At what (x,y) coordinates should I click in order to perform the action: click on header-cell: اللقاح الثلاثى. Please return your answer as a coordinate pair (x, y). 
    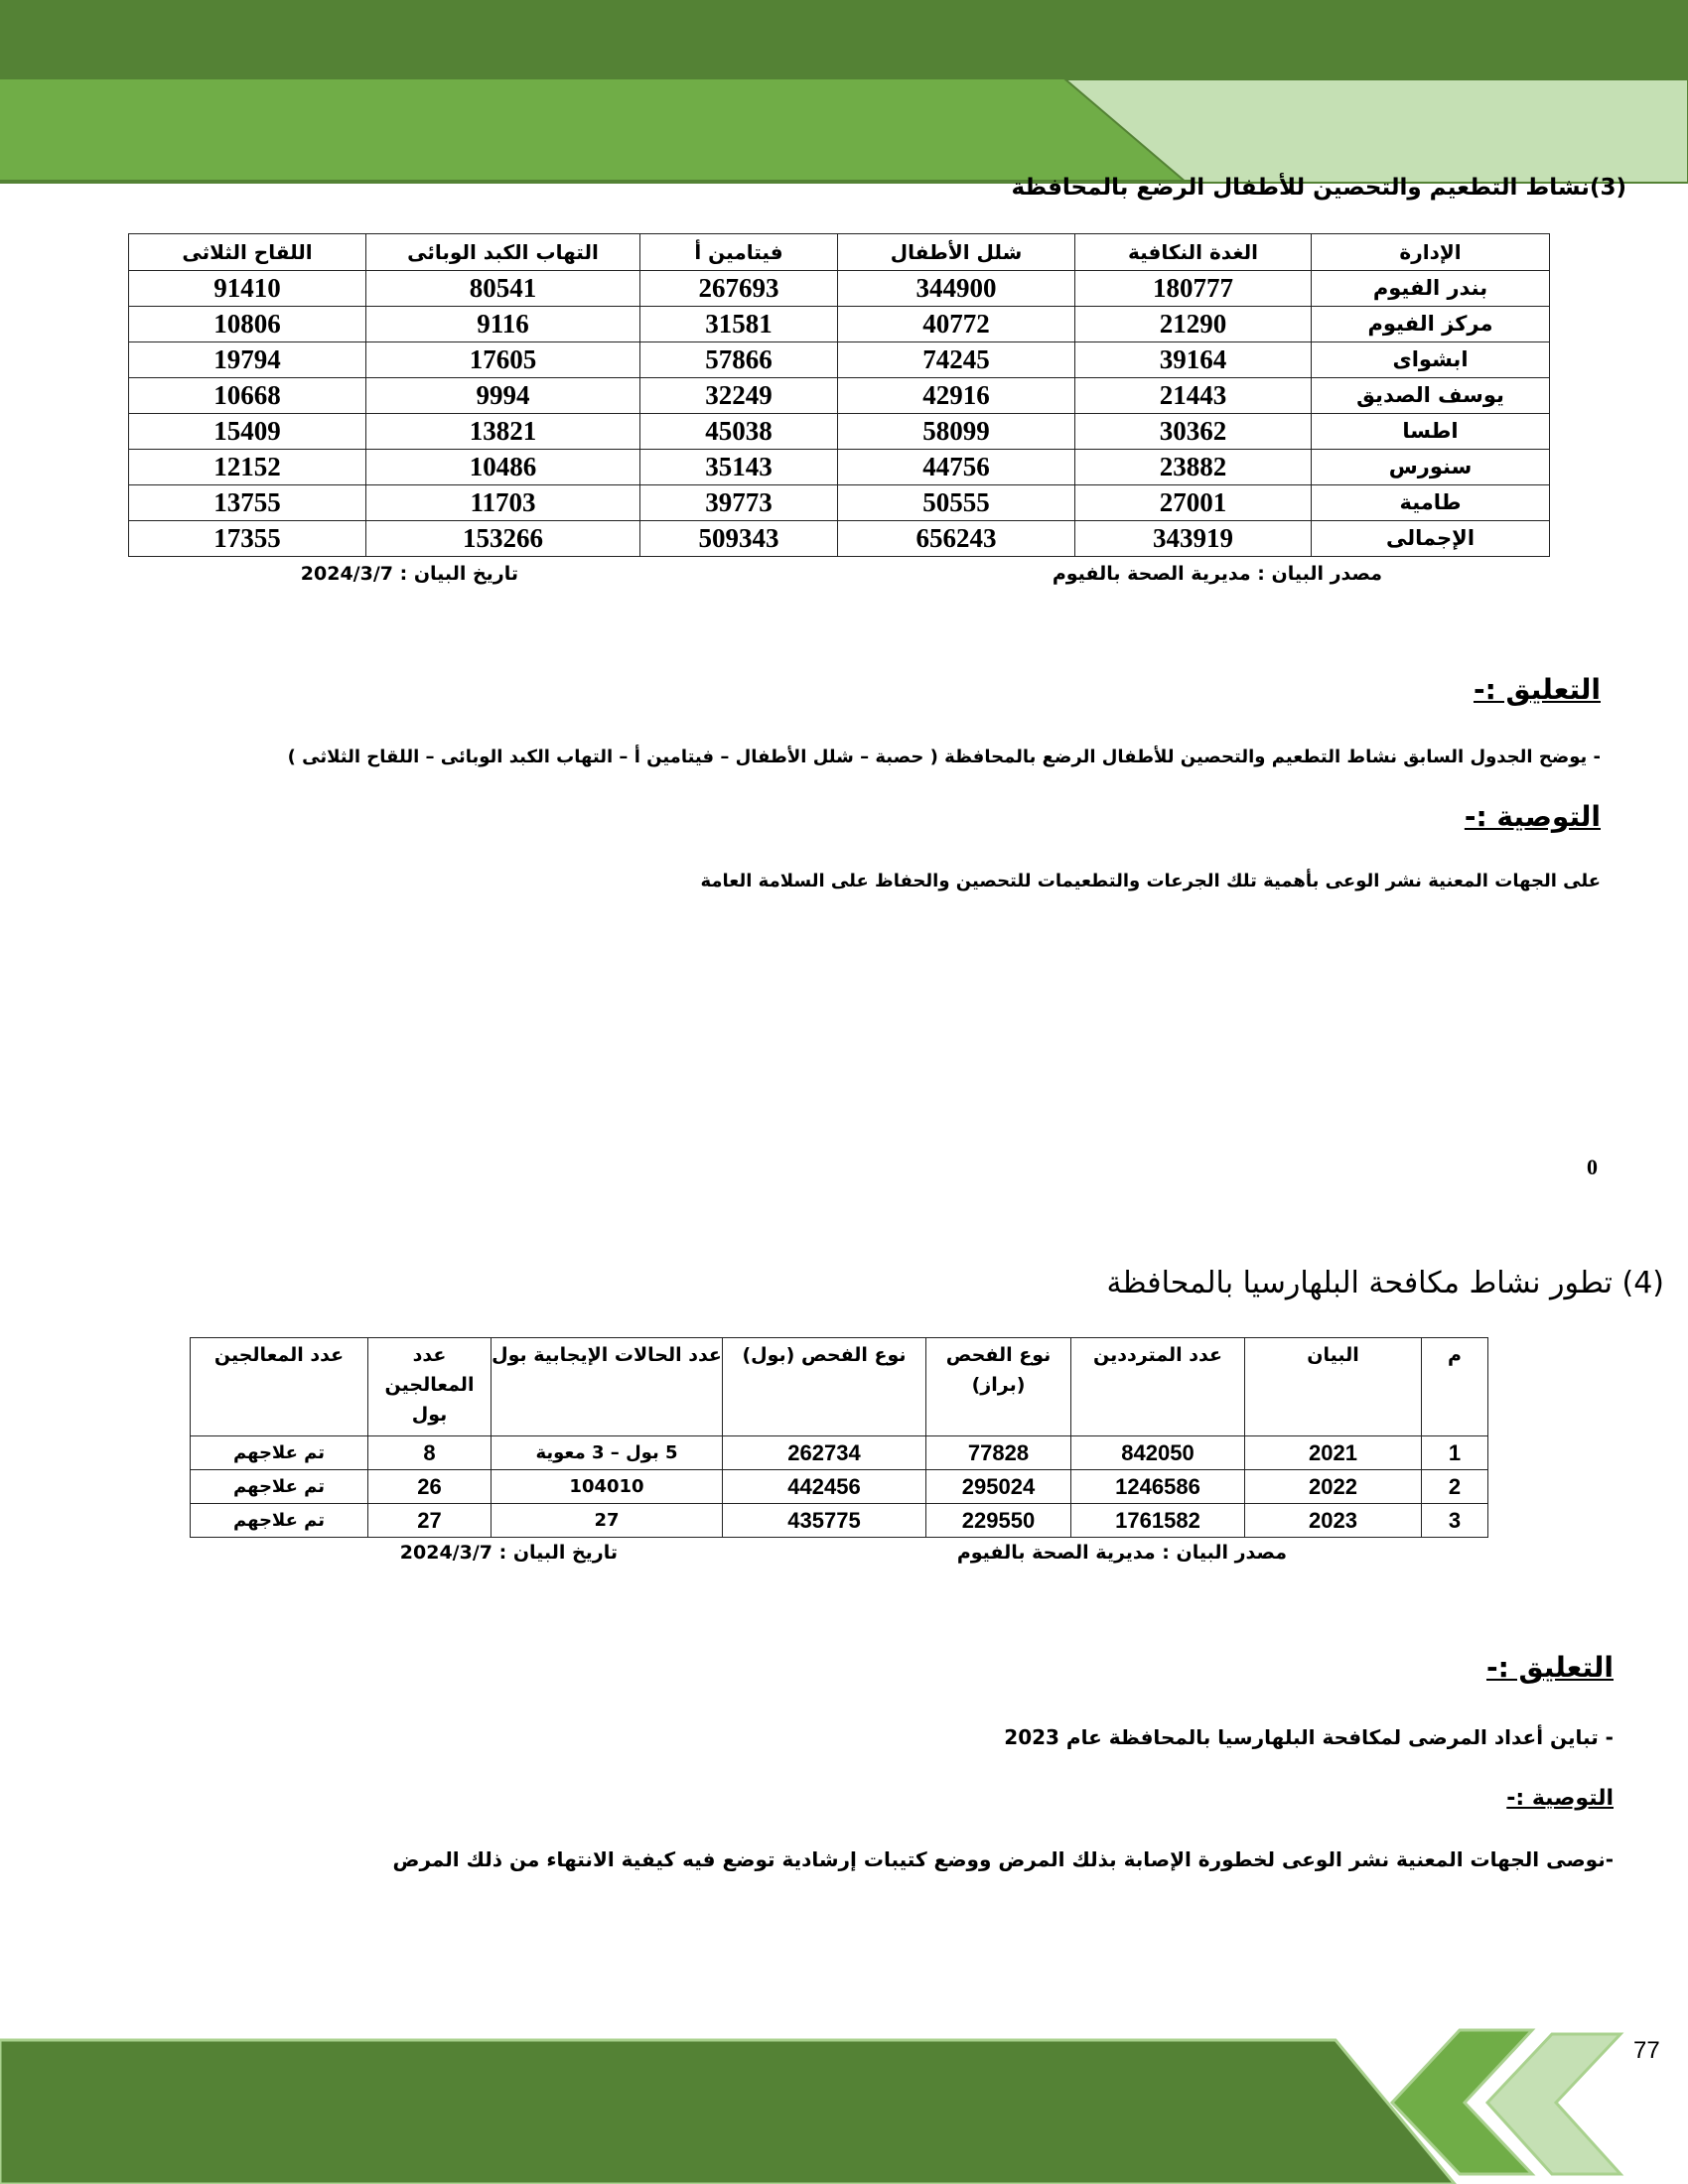
    Looking at the image, I should click on (247, 252).